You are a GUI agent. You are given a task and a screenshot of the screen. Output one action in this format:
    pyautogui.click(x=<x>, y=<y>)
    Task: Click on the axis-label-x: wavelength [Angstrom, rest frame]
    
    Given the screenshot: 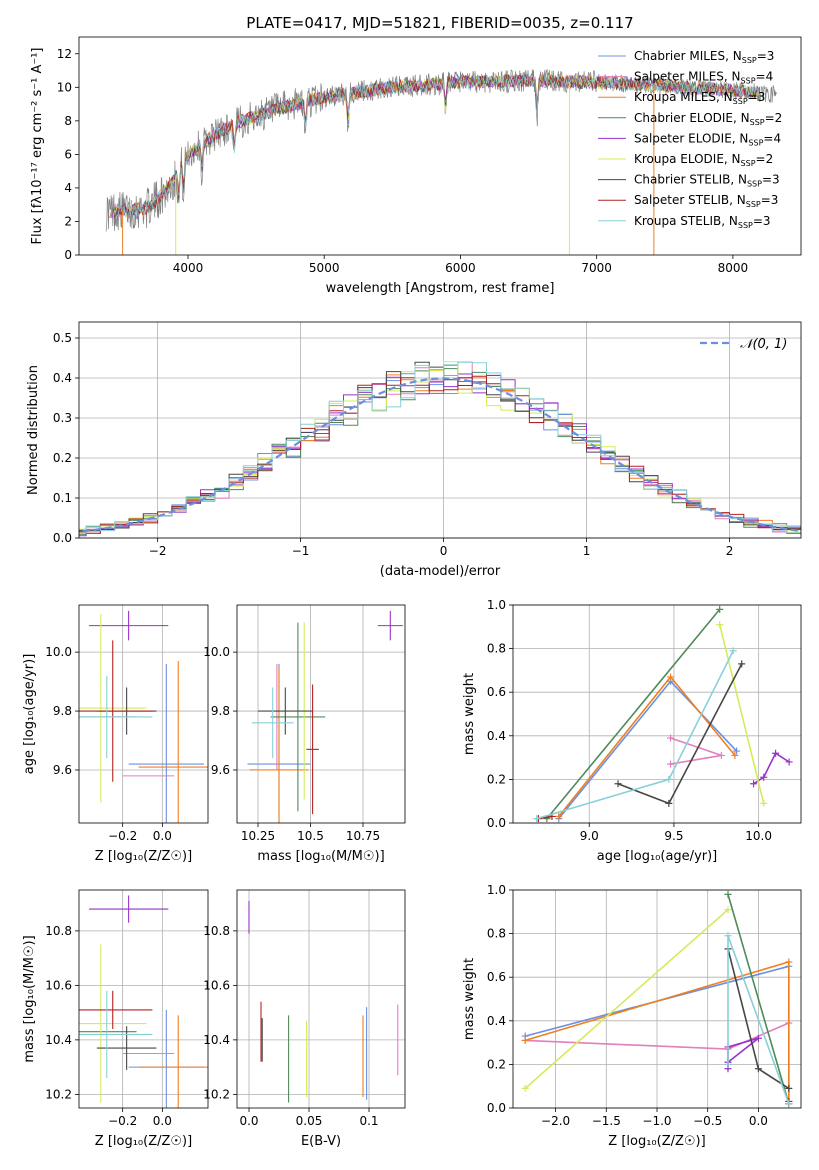 What is the action you would take?
    pyautogui.click(x=440, y=288)
    